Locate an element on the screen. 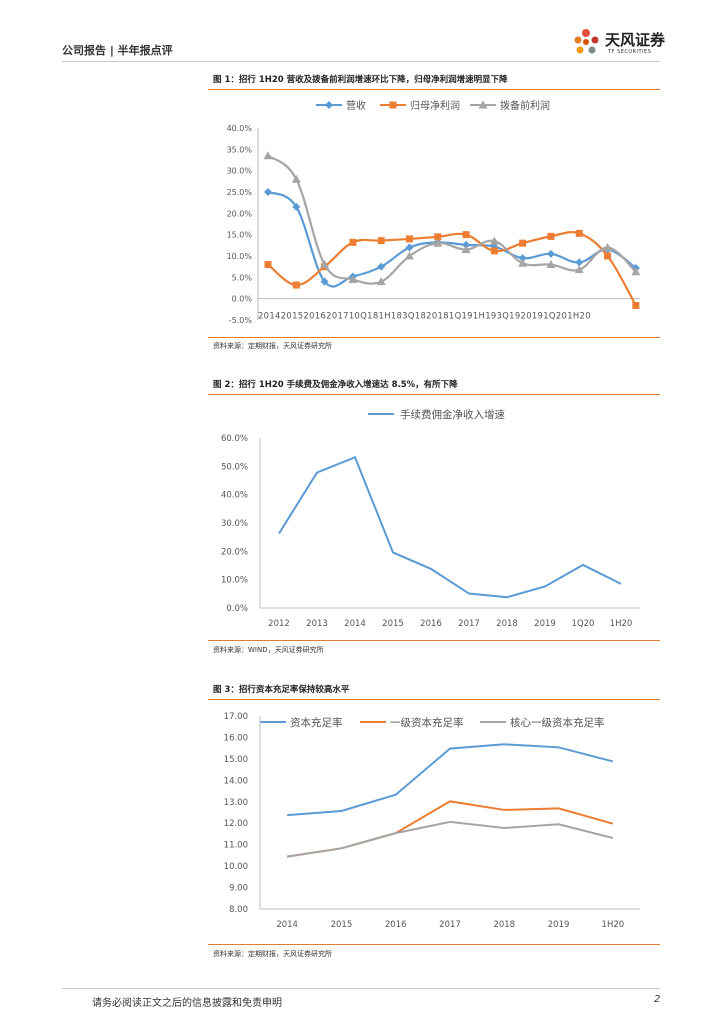  x-tick-label: 2012 is located at coordinates (279, 624).